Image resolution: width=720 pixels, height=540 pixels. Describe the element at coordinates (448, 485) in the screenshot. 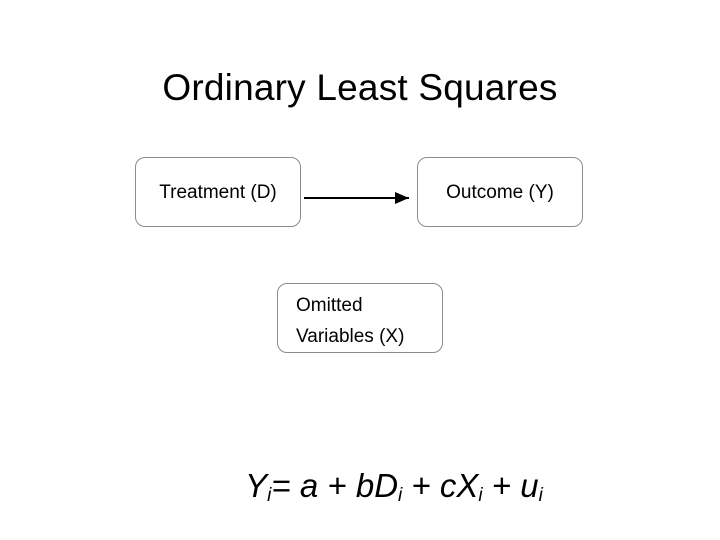

I see `eq-c: c` at that location.